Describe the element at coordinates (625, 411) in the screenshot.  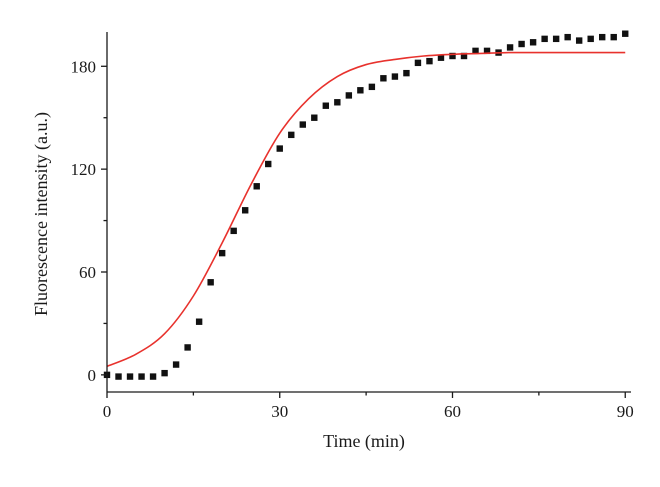
I see `x-tick-label: 90` at that location.